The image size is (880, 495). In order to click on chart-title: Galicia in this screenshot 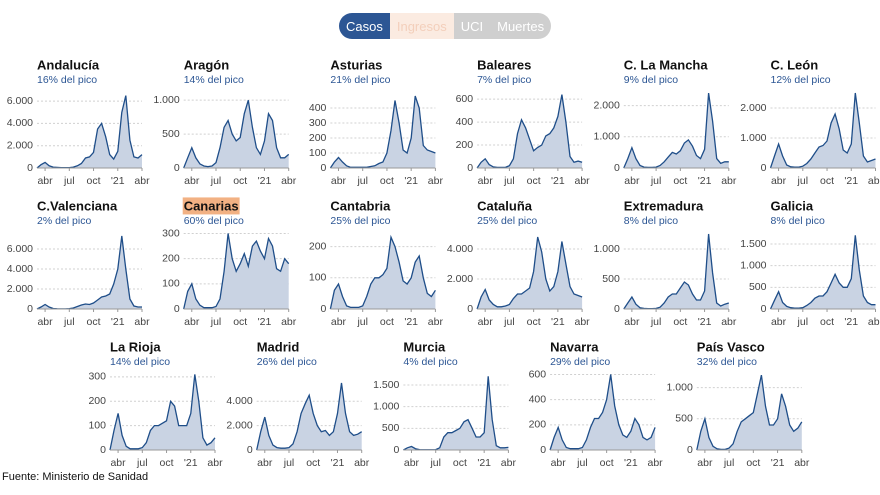, I will do `click(792, 205)`.